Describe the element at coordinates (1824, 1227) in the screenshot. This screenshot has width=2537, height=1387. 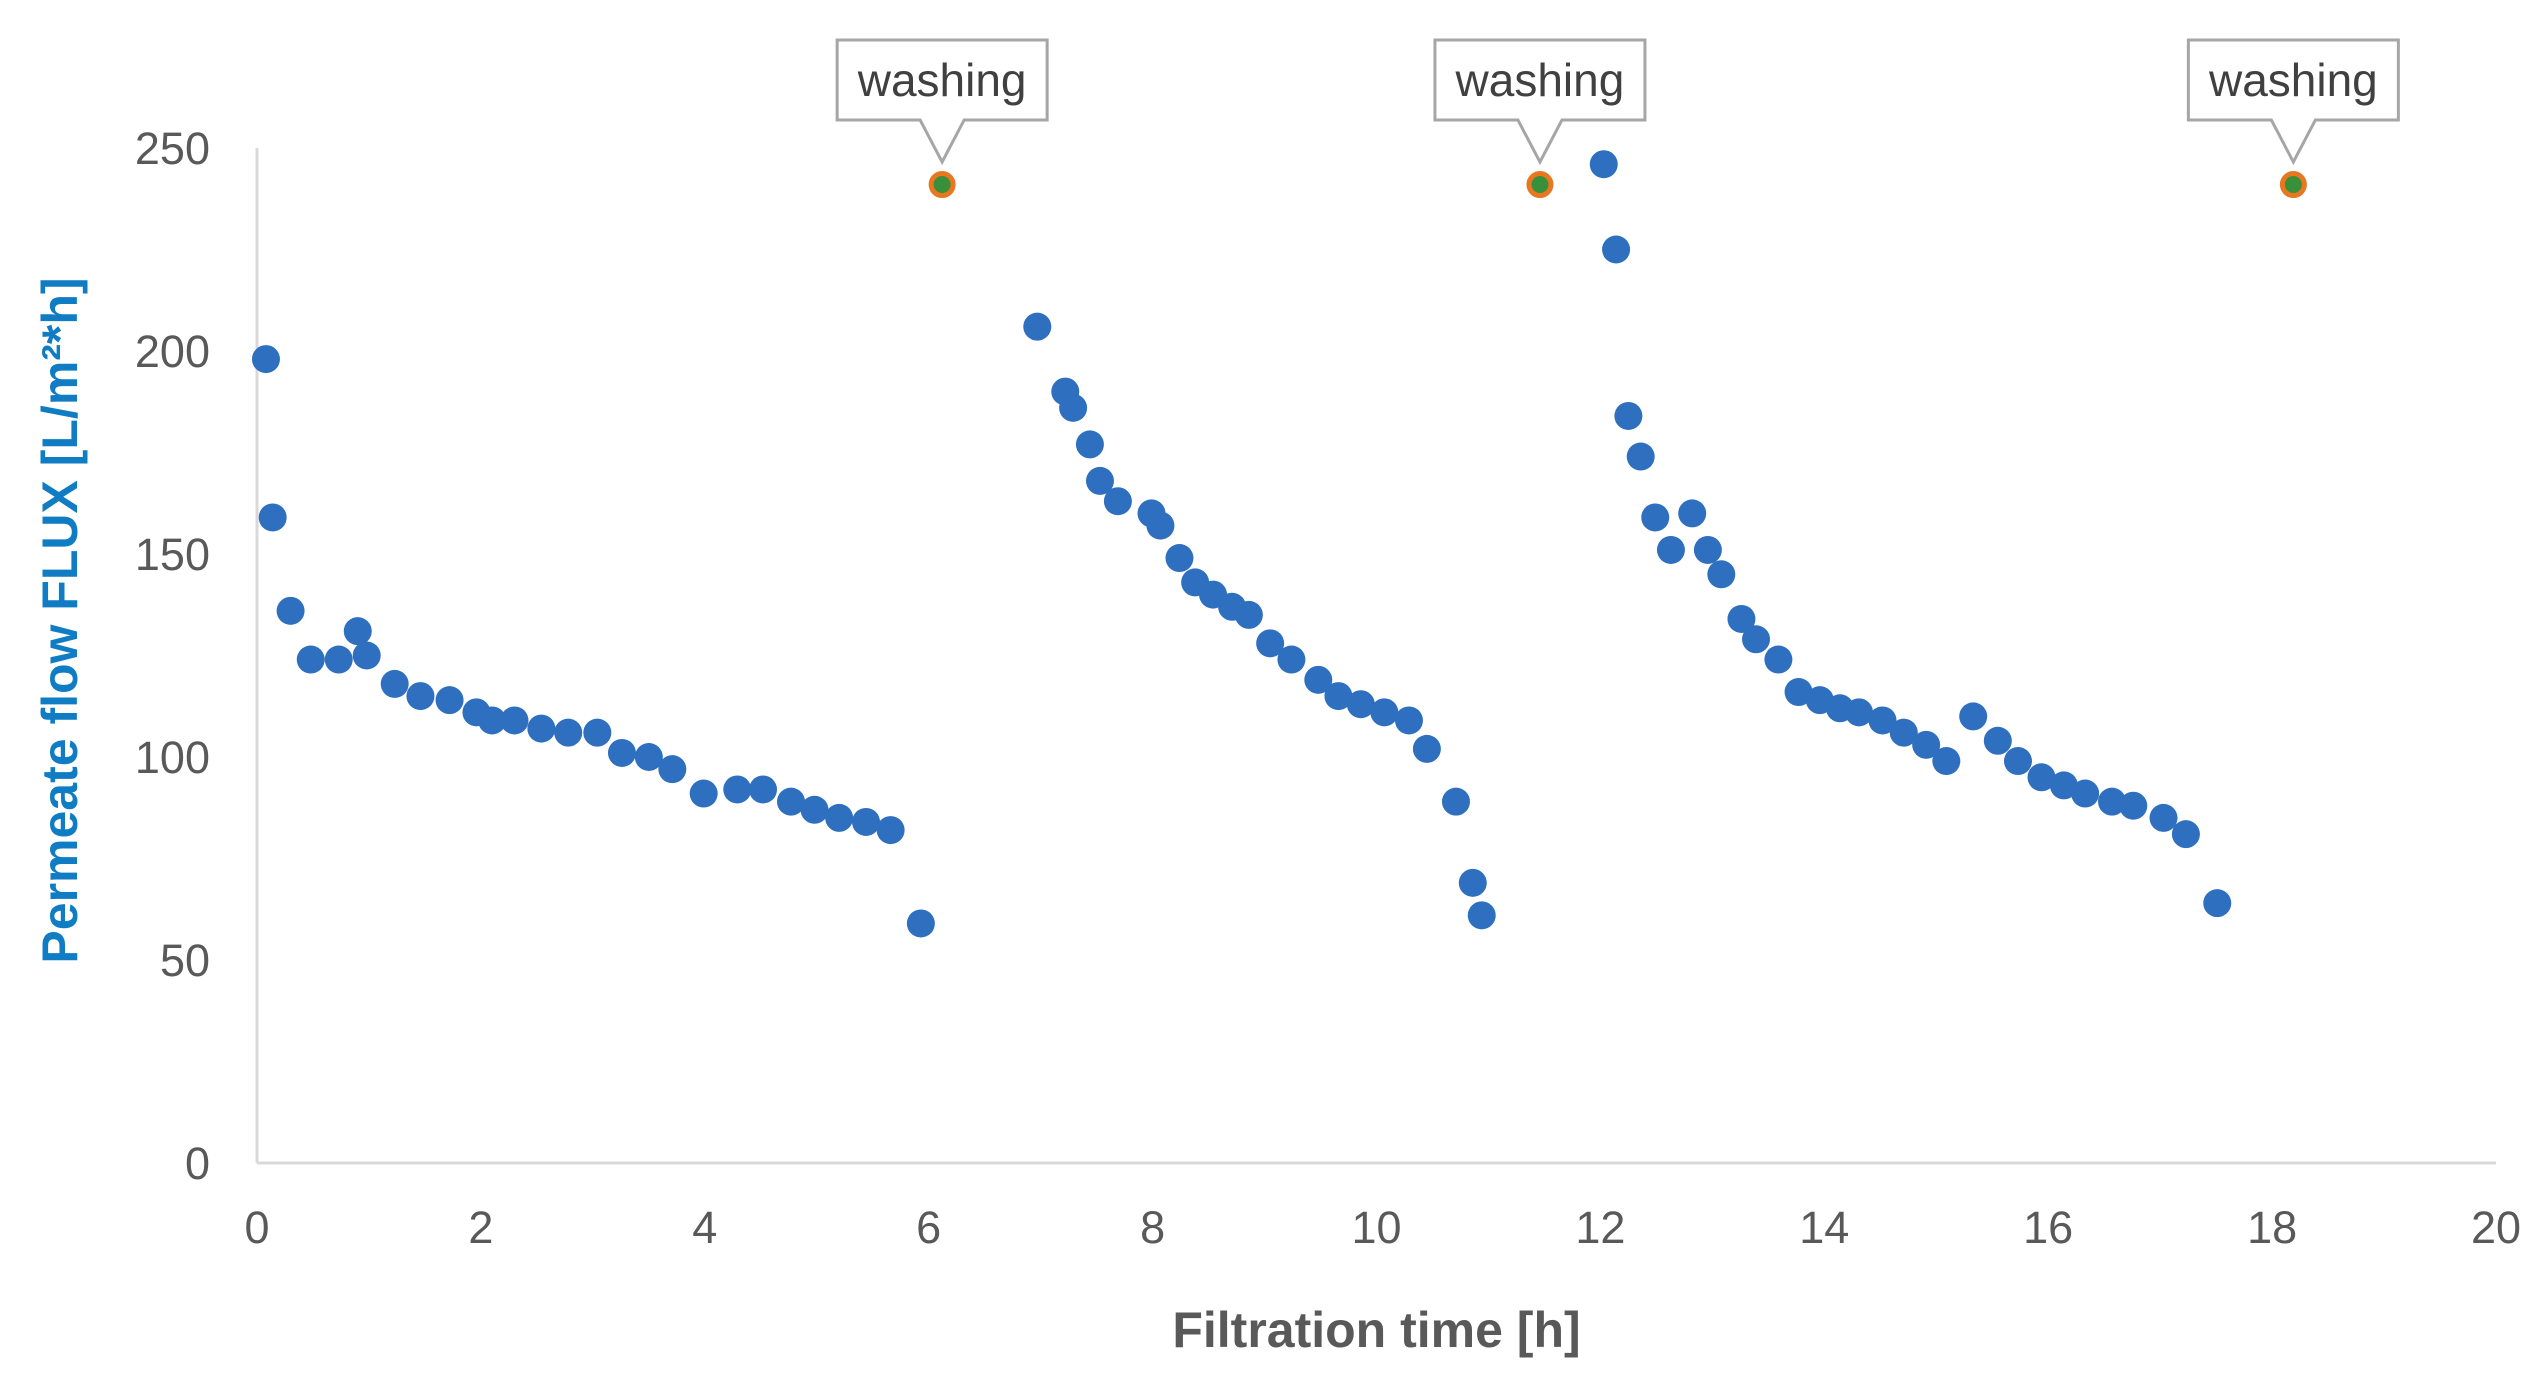
I see `x-tick-label: 14` at that location.